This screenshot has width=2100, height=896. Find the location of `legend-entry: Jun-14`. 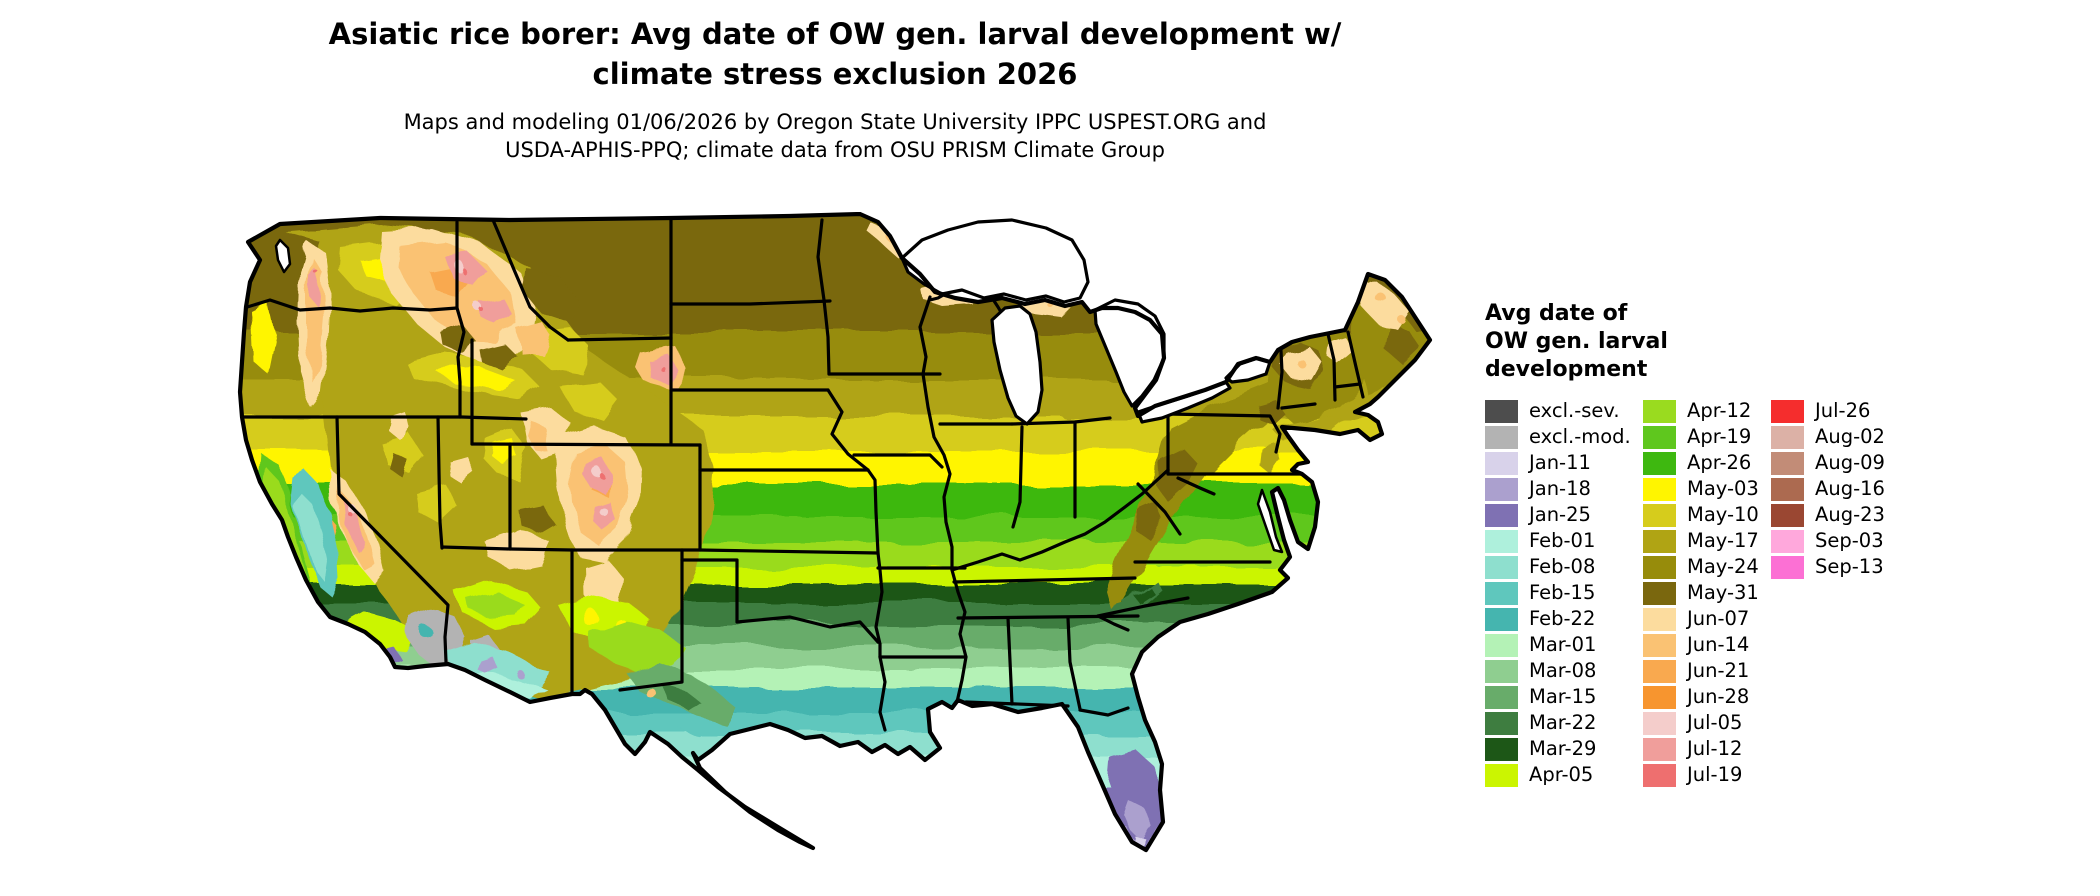

legend-entry: Jun-14 is located at coordinates (1707, 645).